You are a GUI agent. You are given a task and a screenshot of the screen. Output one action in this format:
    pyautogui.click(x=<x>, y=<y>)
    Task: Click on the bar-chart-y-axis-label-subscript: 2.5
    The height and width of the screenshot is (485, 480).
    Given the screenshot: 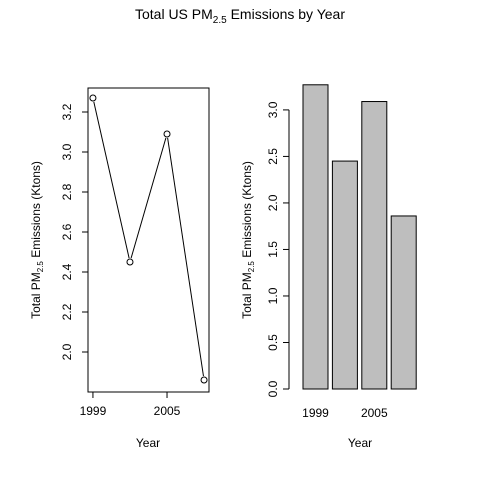 What is the action you would take?
    pyautogui.click(x=251, y=267)
    